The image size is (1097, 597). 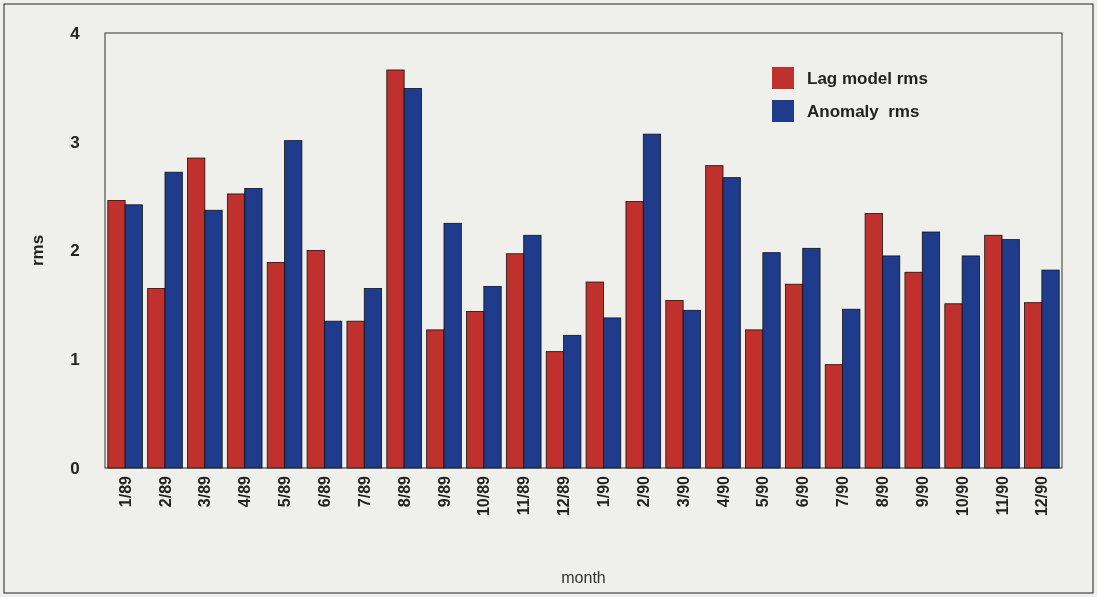 I want to click on x-tick-label: 7/90, so click(x=843, y=491).